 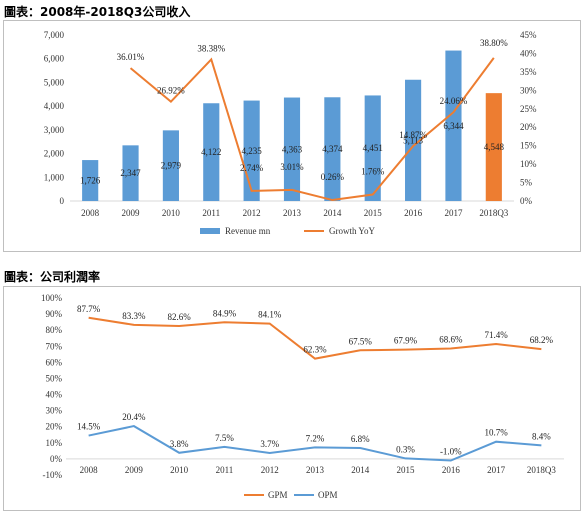 What do you see at coordinates (211, 48) in the screenshot?
I see `growth-data-label: 38.38%` at bounding box center [211, 48].